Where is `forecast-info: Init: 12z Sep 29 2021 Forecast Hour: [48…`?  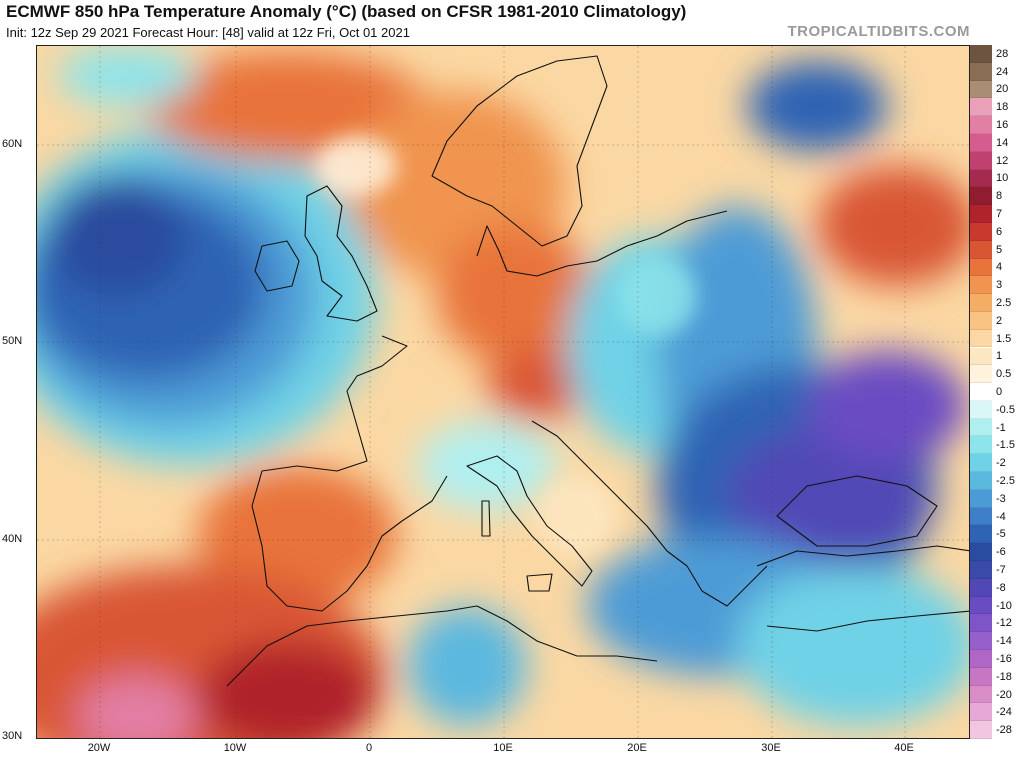 forecast-info: Init: 12z Sep 29 2021 Forecast Hour: [48… is located at coordinates (208, 32).